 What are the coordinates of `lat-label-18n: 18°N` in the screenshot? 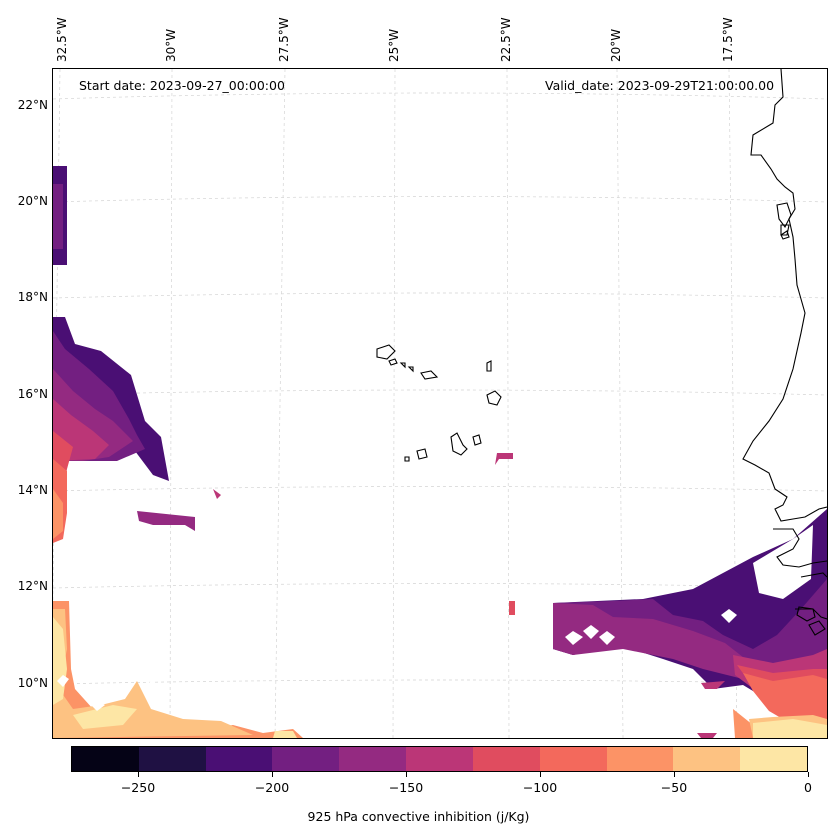 It's located at (32, 297).